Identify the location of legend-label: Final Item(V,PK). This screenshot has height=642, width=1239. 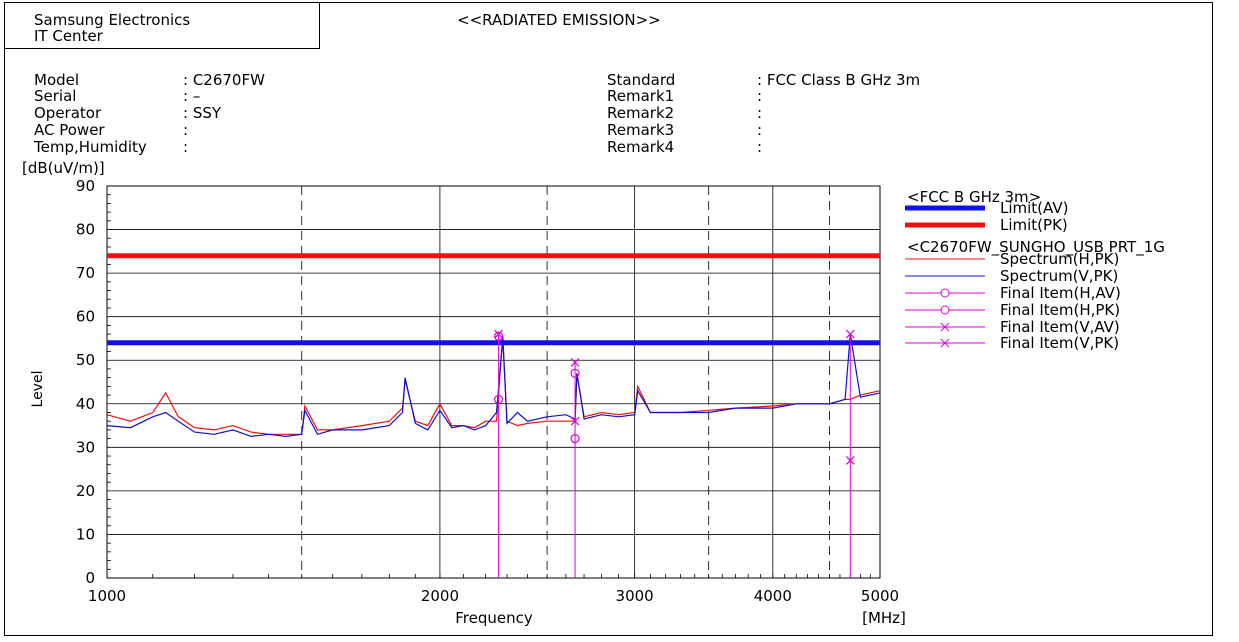
(1059, 343).